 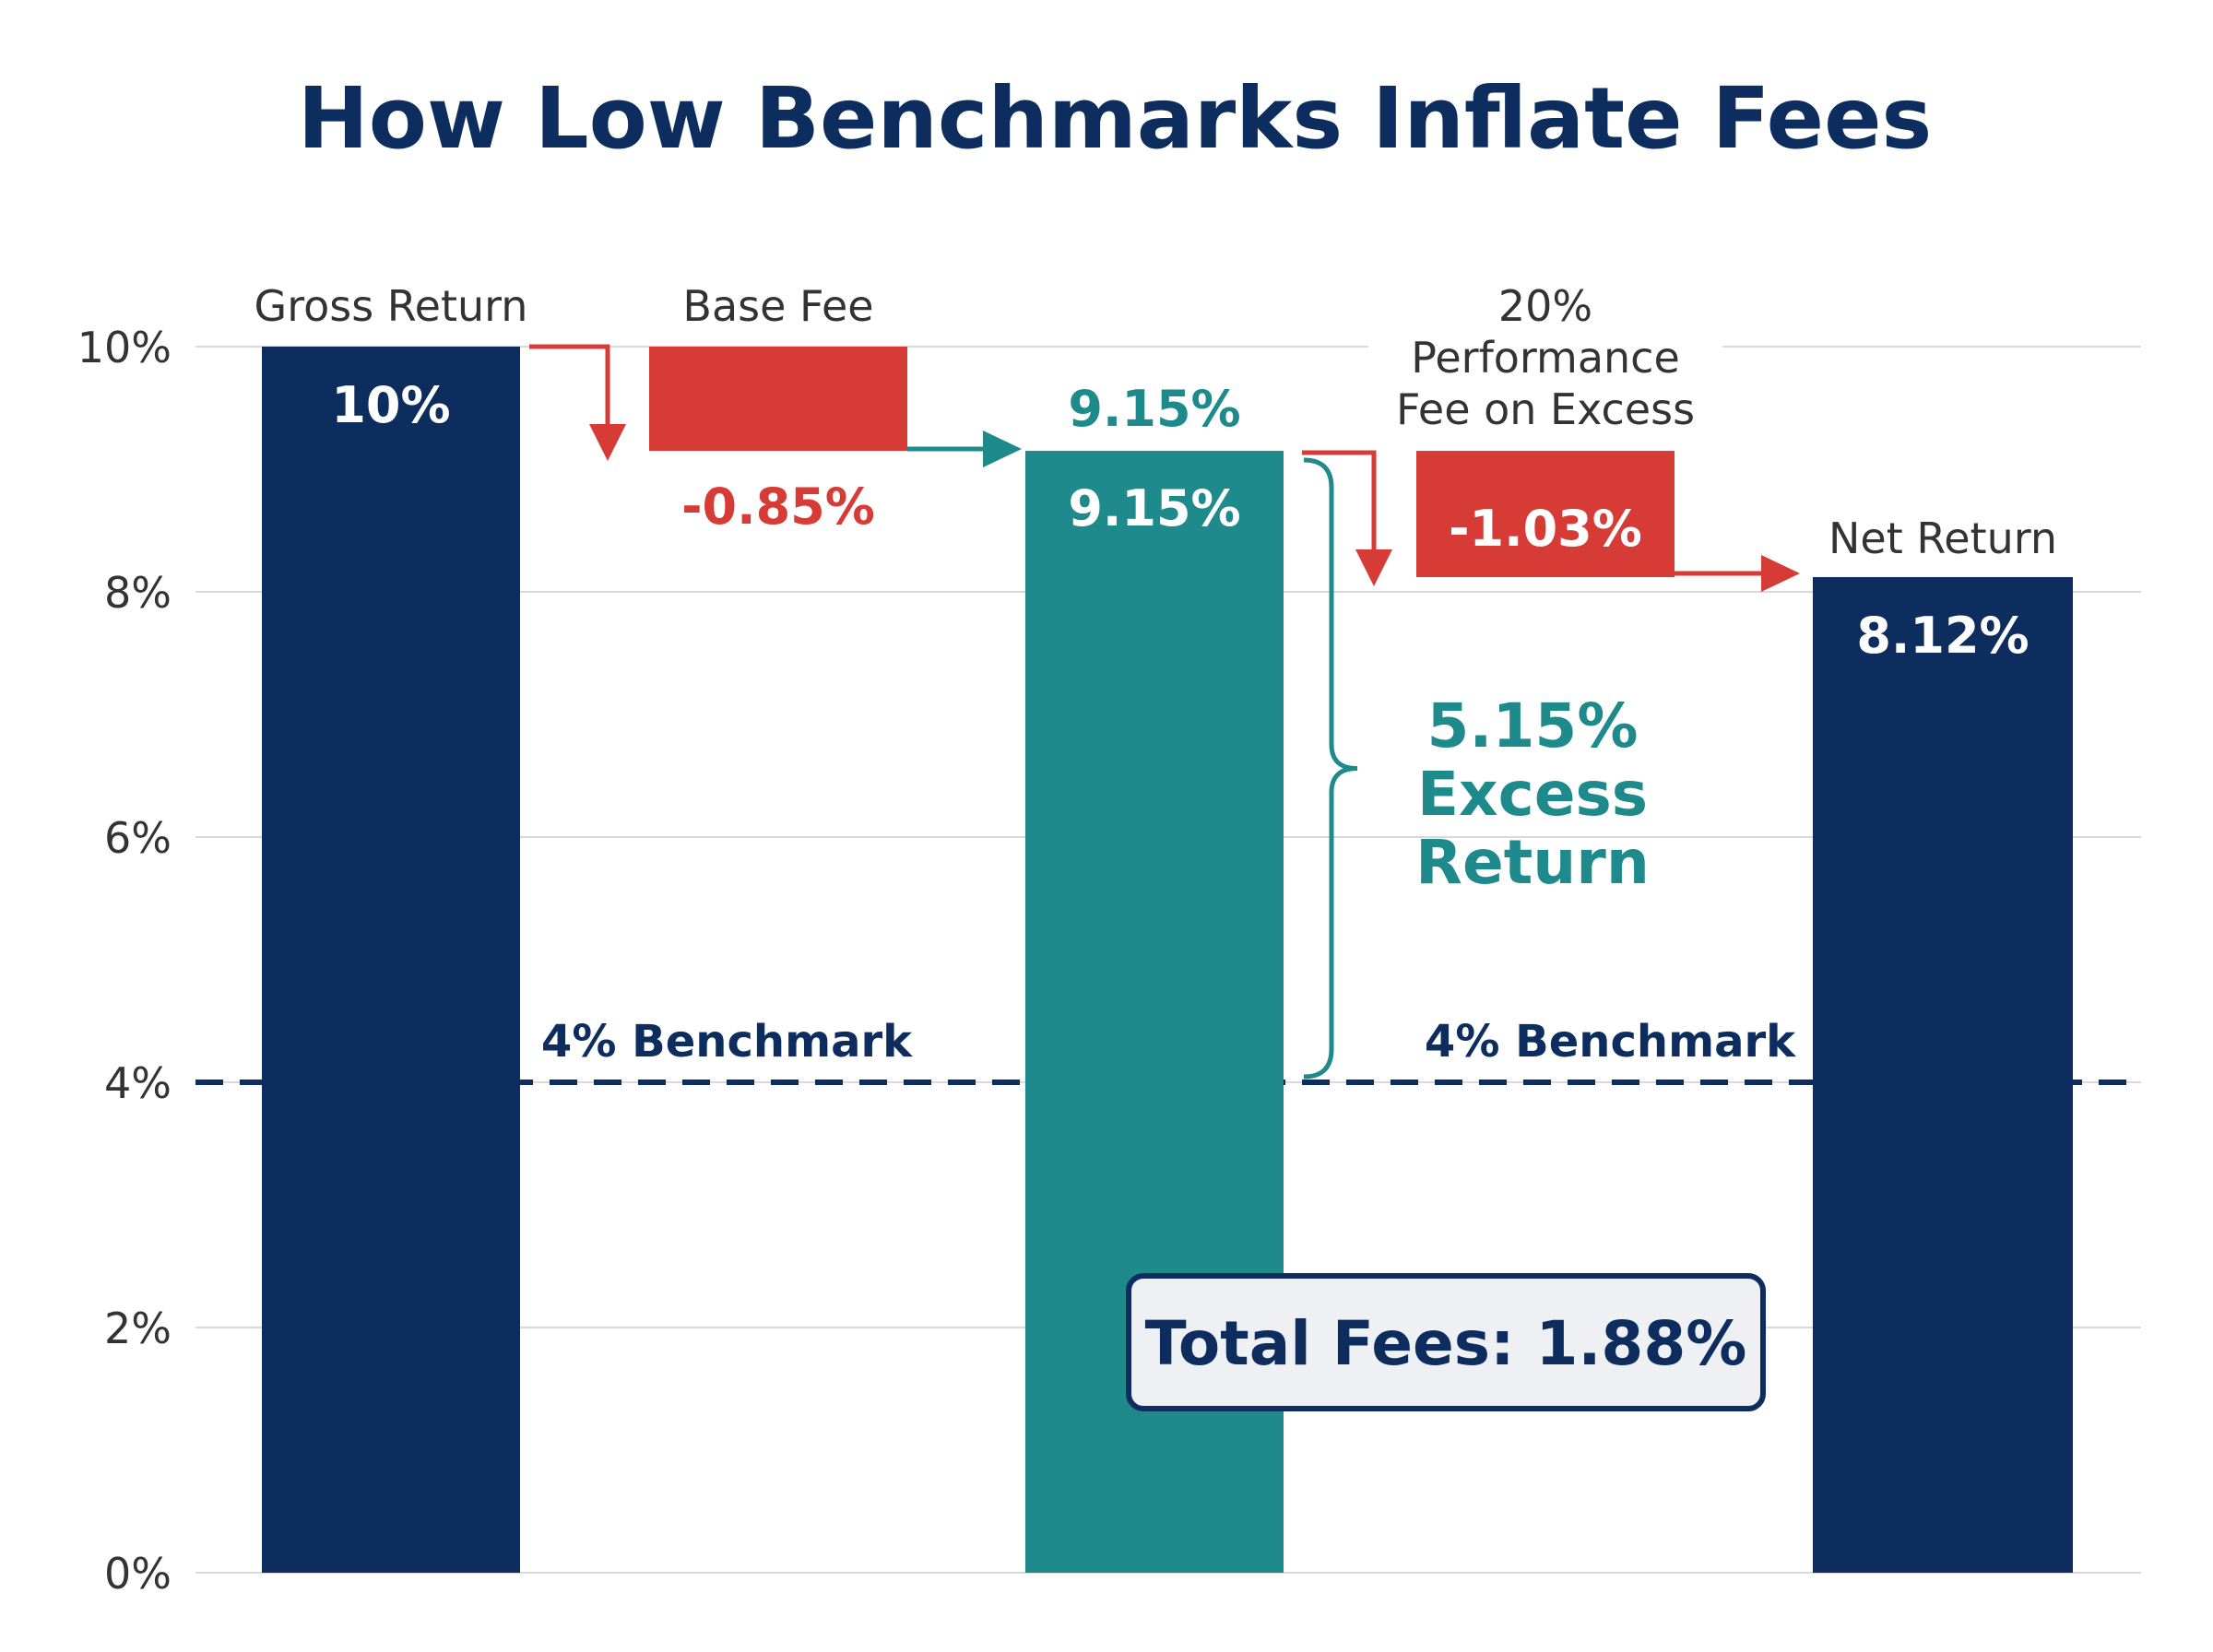 What do you see at coordinates (1545, 409) in the screenshot?
I see `category-label-perf-fee-line: Fee on Excess` at bounding box center [1545, 409].